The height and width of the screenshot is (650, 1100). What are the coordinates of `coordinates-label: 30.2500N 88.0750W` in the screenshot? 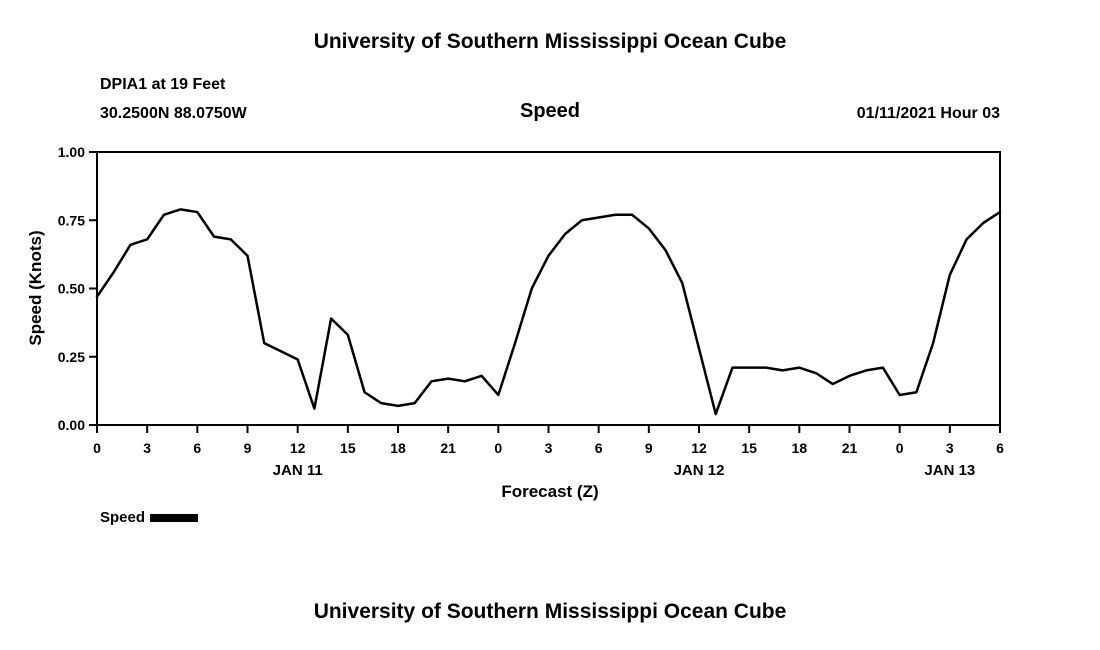 It's located at (173, 113).